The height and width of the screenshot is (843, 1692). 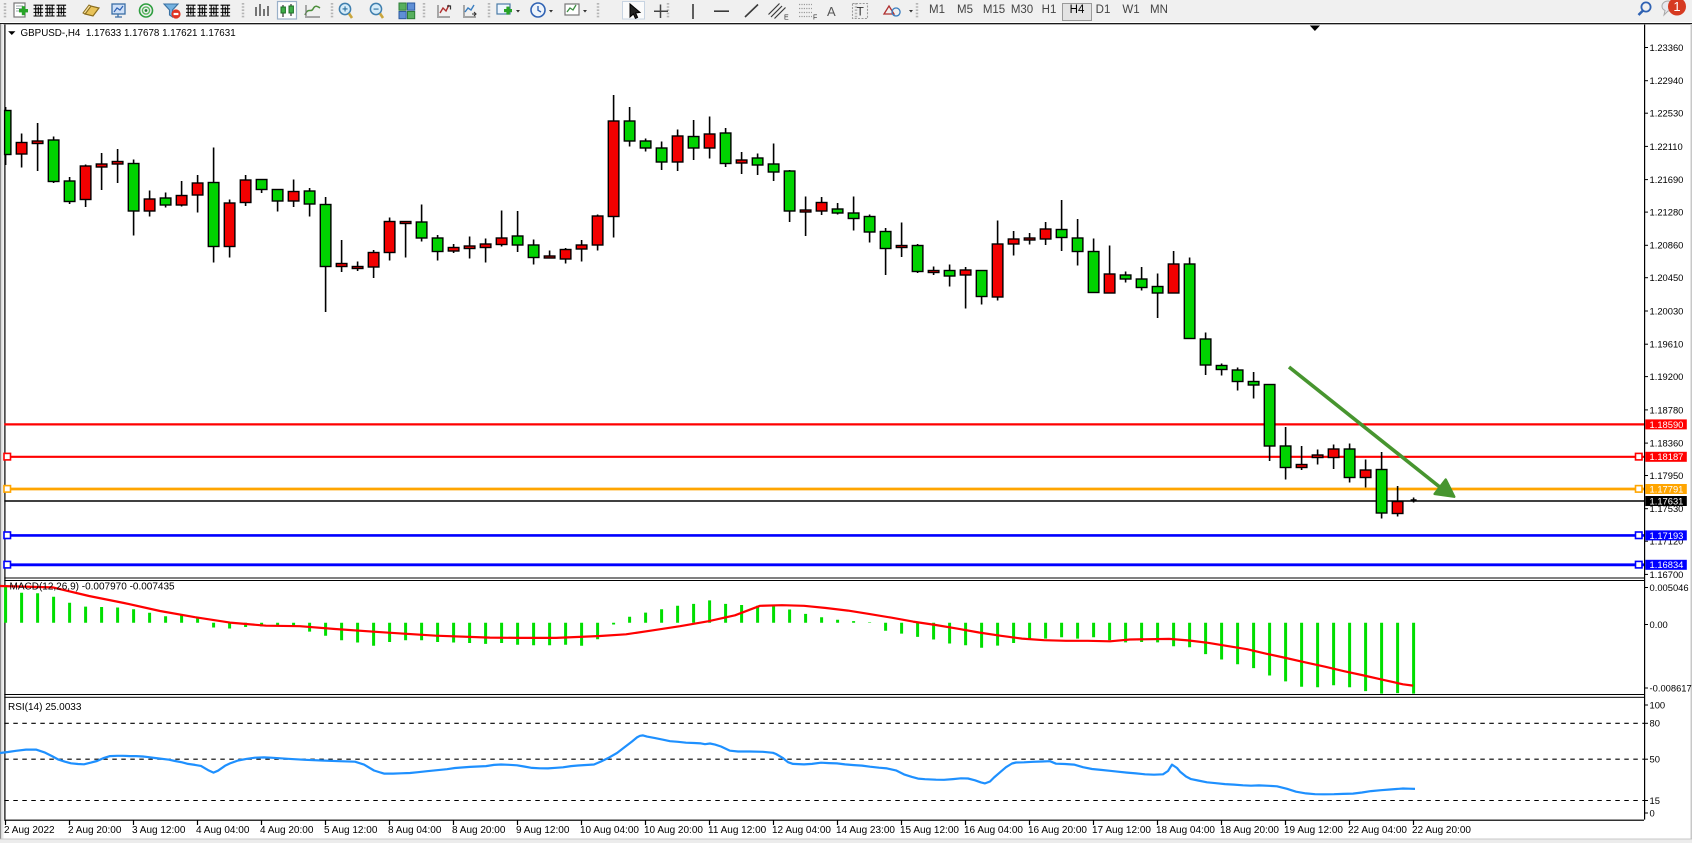 What do you see at coordinates (479, 830) in the screenshot?
I see `svg-text: 8 Aug 20:00` at bounding box center [479, 830].